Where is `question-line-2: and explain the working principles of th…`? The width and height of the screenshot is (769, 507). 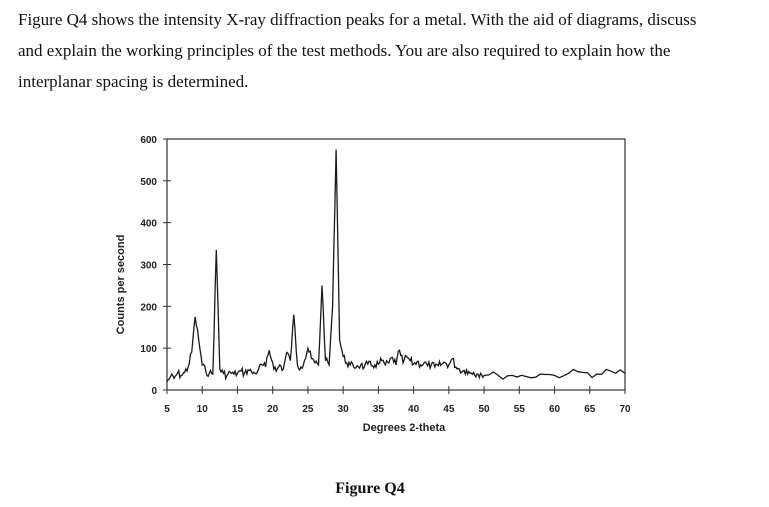 question-line-2: and explain the working principles of th… is located at coordinates (344, 50).